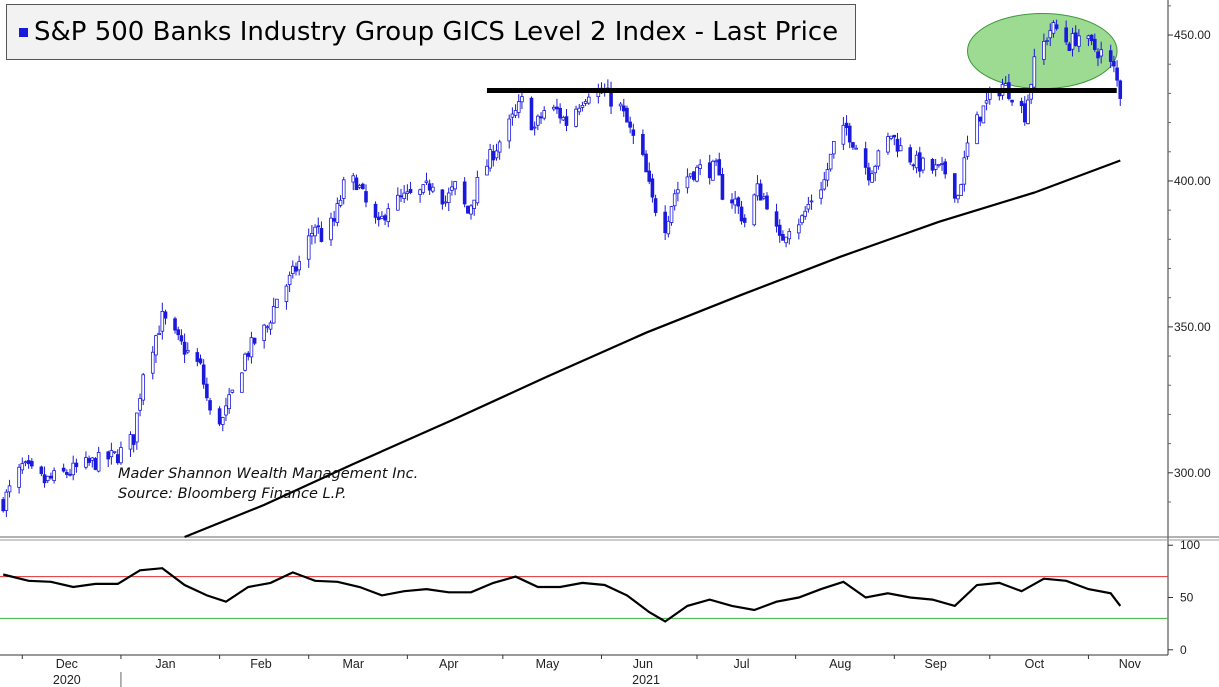 This screenshot has height=687, width=1219. What do you see at coordinates (261, 664) in the screenshot?
I see `x-tick-label: Feb` at bounding box center [261, 664].